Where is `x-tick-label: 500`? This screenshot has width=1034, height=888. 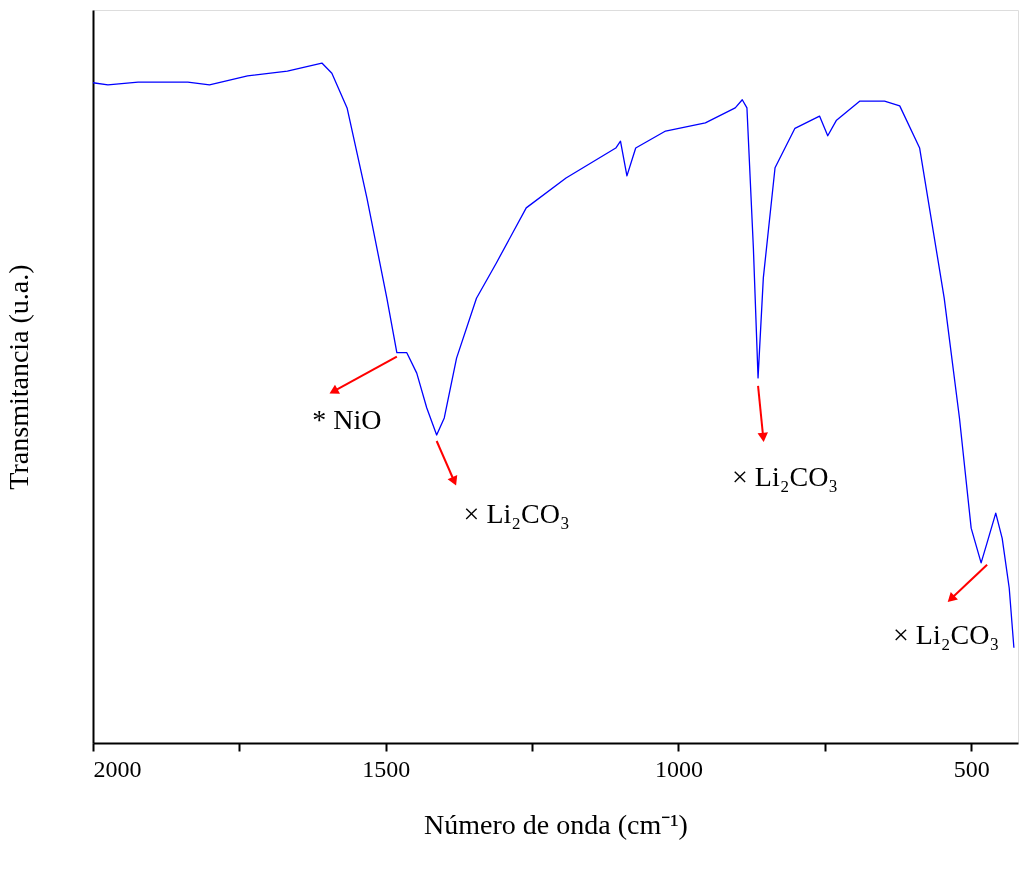 x-tick-label: 500 is located at coordinates (971, 768).